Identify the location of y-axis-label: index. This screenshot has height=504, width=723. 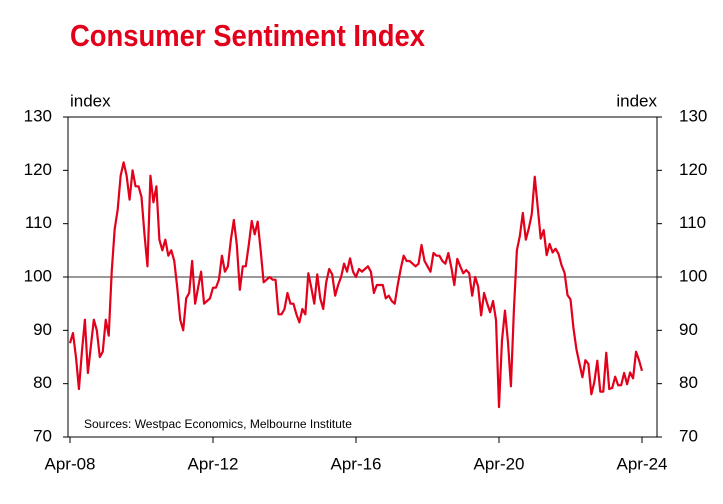
(90, 100).